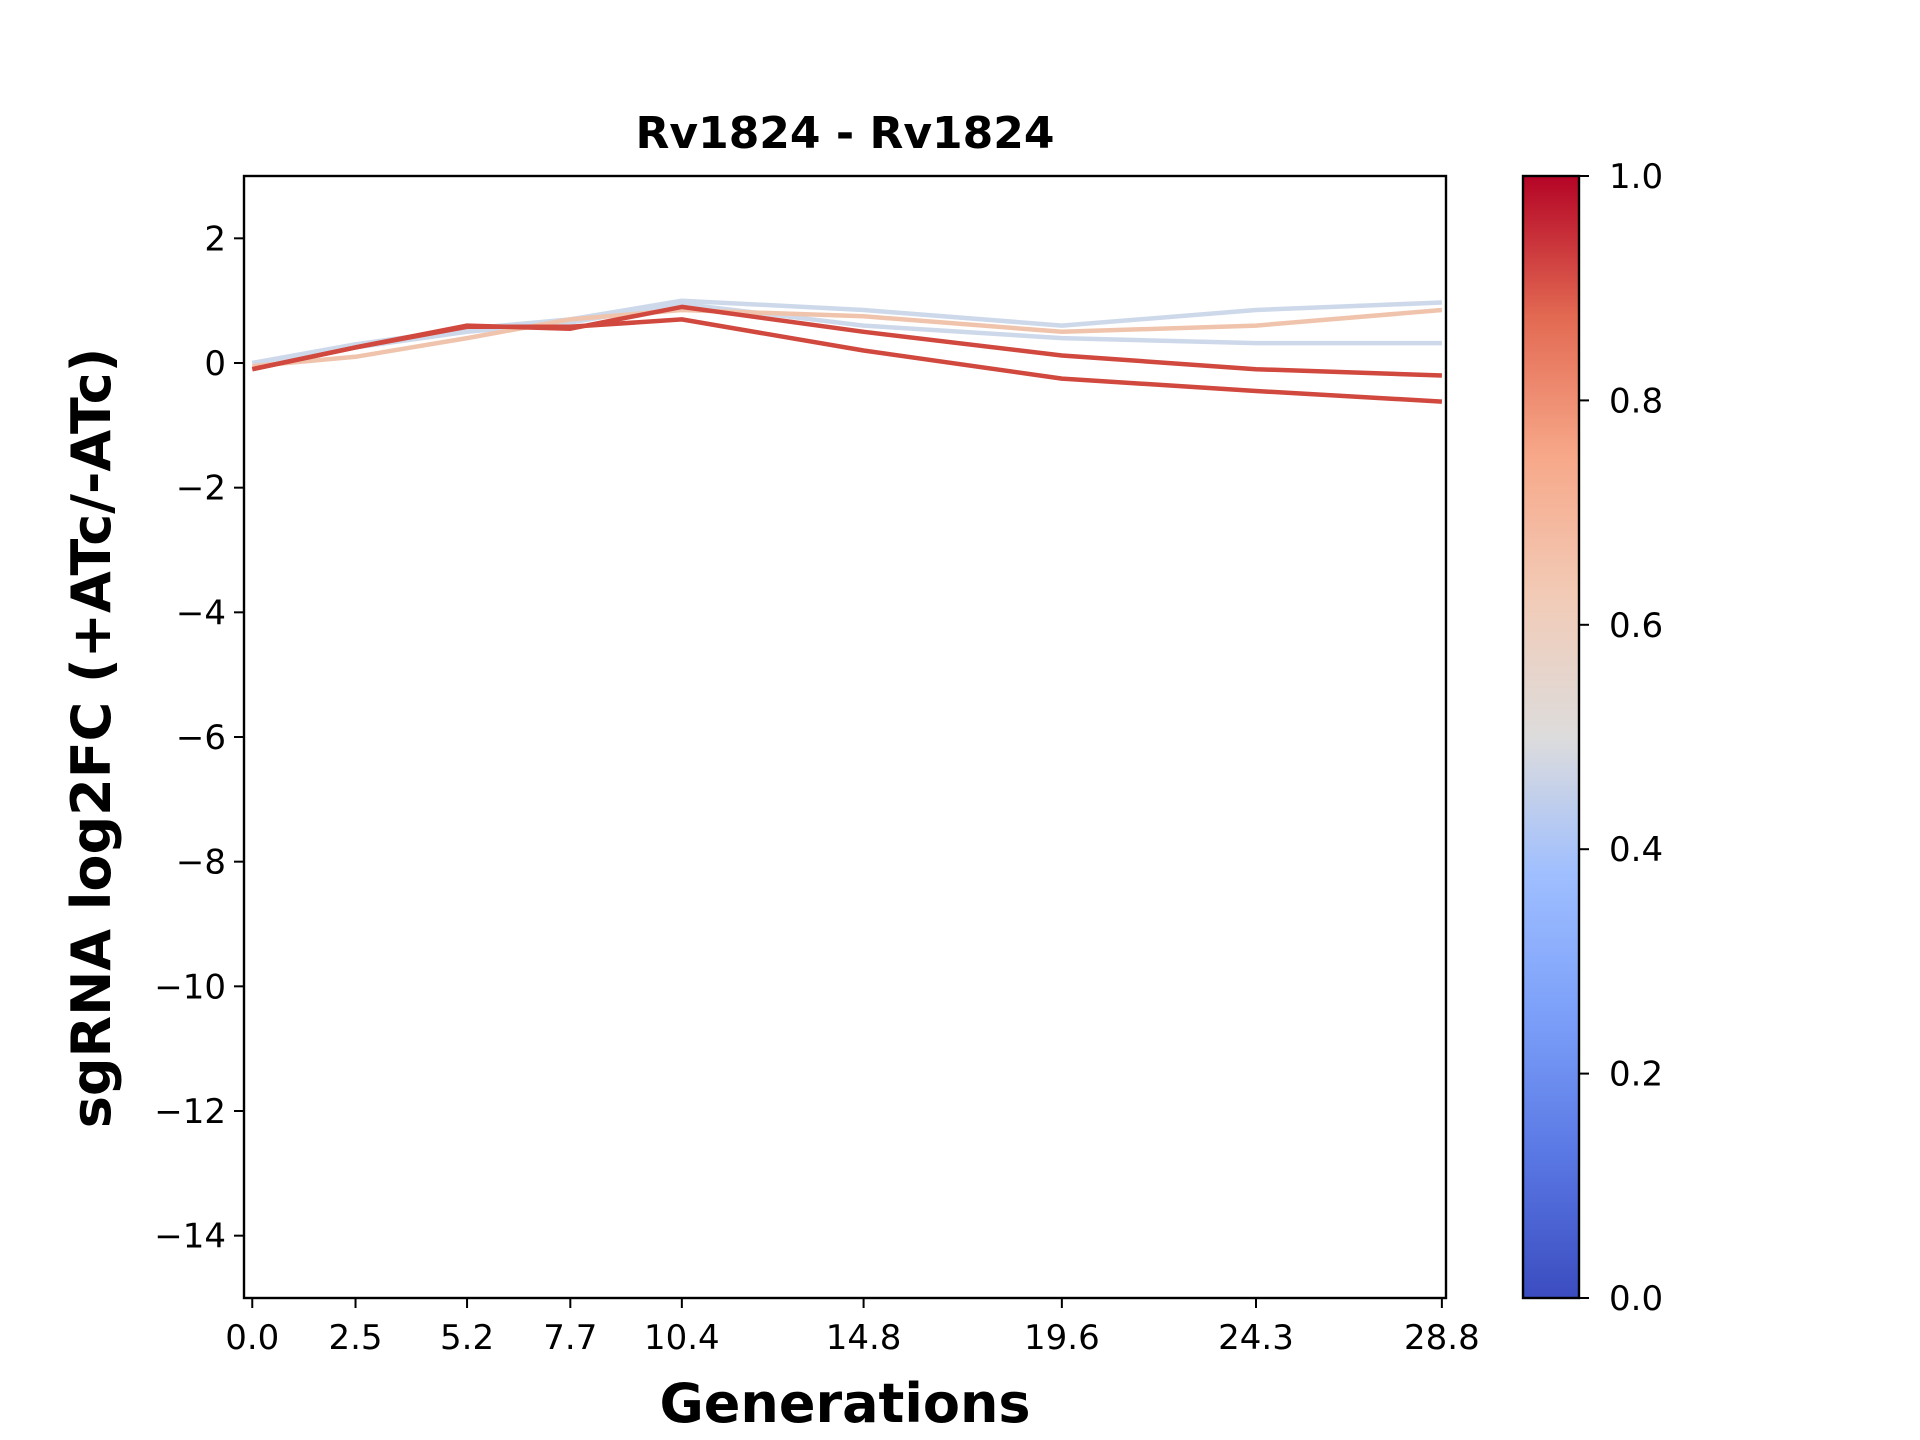  Describe the element at coordinates (201, 489) in the screenshot. I see `y-tick-label: −2` at that location.